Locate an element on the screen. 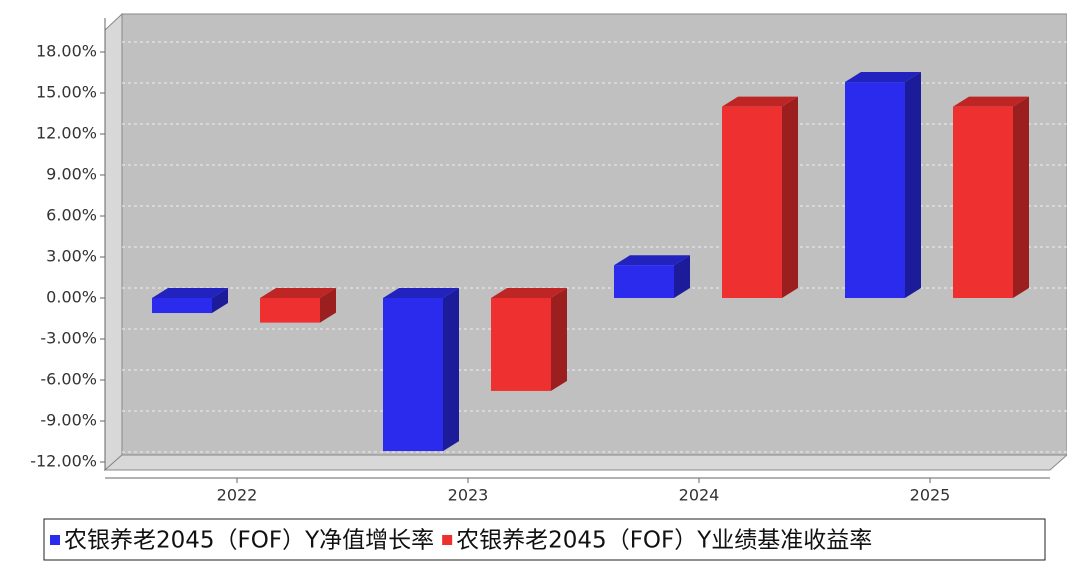 The height and width of the screenshot is (563, 1067). floor is located at coordinates (585, 462).